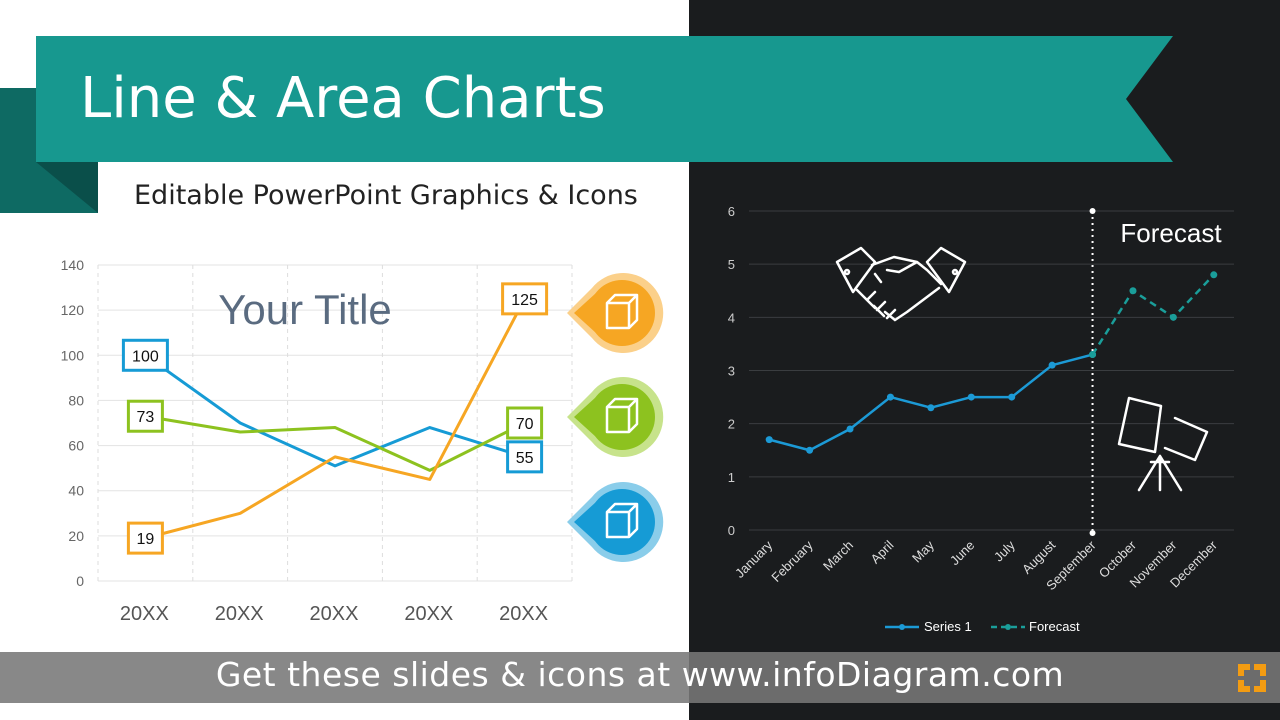 Image resolution: width=1280 pixels, height=720 pixels. I want to click on data-label-text: 125, so click(524, 300).